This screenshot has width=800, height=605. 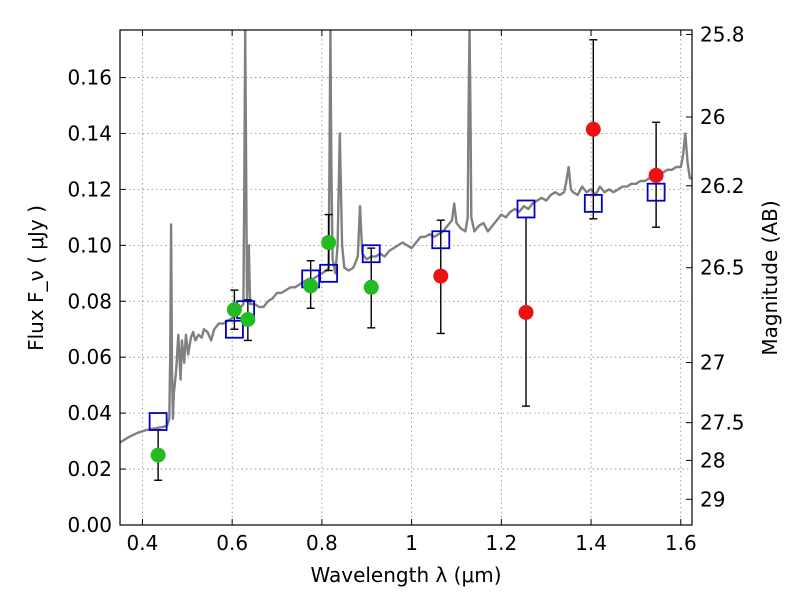 What do you see at coordinates (712, 460) in the screenshot?
I see `y2-tick-label: 28` at bounding box center [712, 460].